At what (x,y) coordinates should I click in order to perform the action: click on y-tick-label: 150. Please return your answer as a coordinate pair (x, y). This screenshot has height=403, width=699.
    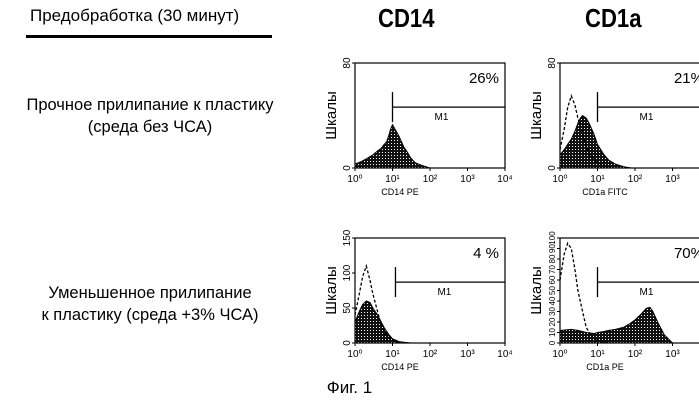
    Looking at the image, I should click on (347, 237).